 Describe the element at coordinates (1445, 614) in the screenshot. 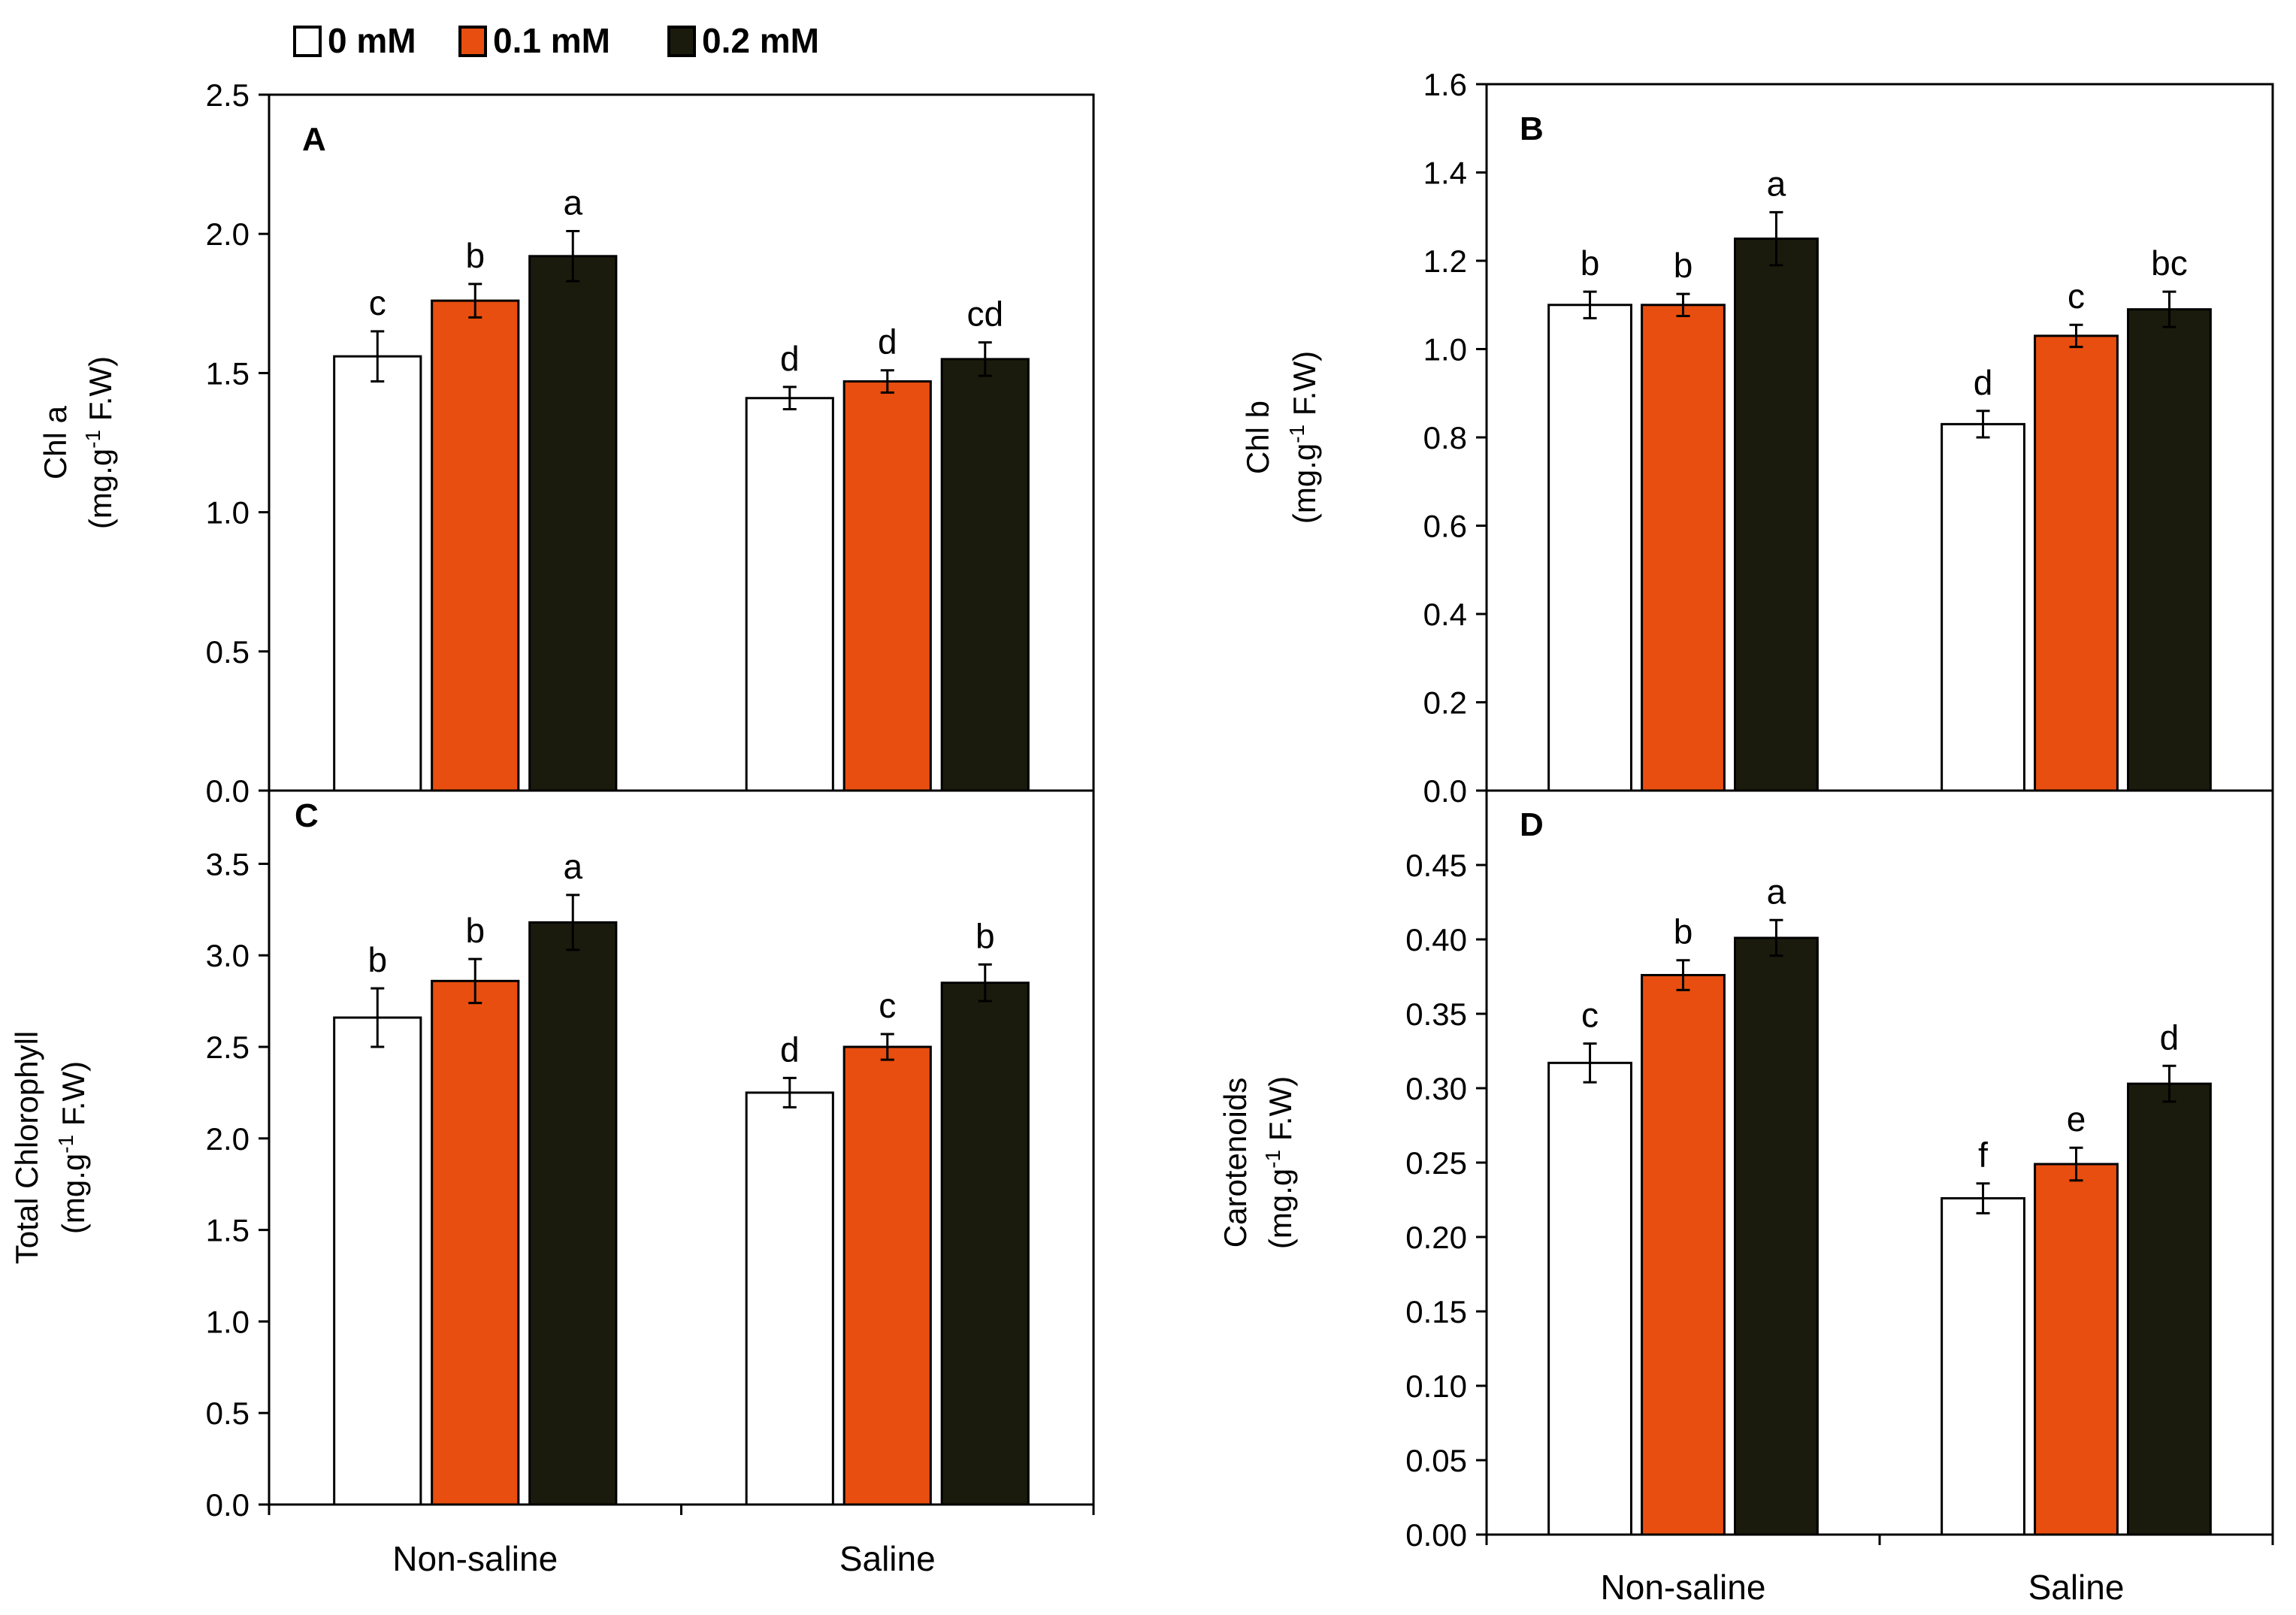

I see `y-tick-label: 0.4` at that location.